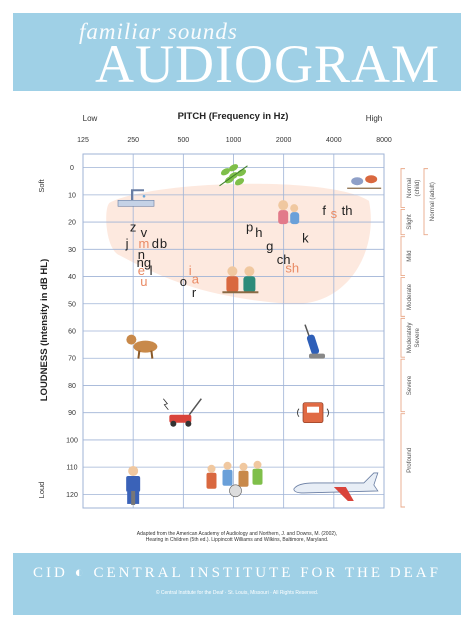 This screenshot has height=630, width=474. I want to click on leaves-rustling-icon, so click(233, 175).